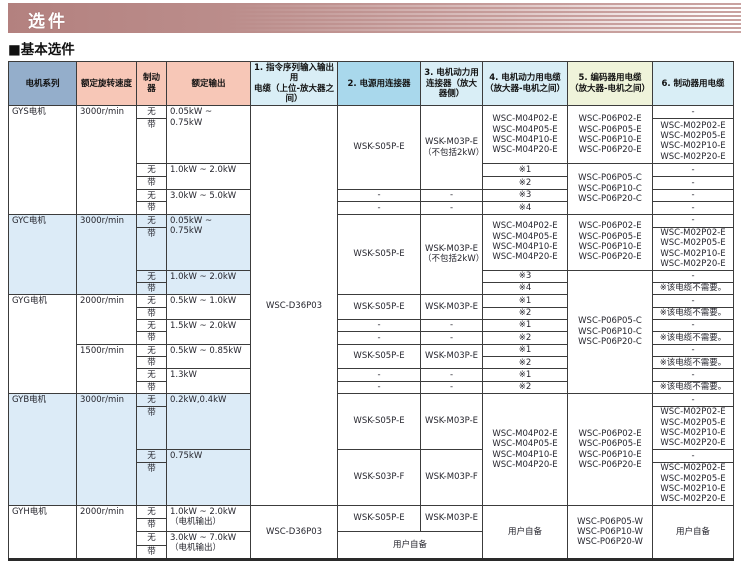 The width and height of the screenshot is (741, 561). What do you see at coordinates (208, 546) in the screenshot?
I see `cell-rated-output: 3.0kW ~ 7.0kW （电机输出）` at bounding box center [208, 546].